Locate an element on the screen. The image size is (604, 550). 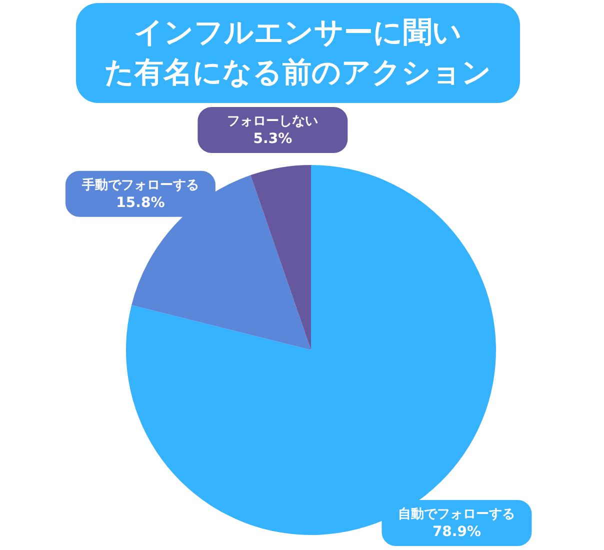
data-label: 78.9% is located at coordinates (457, 532).